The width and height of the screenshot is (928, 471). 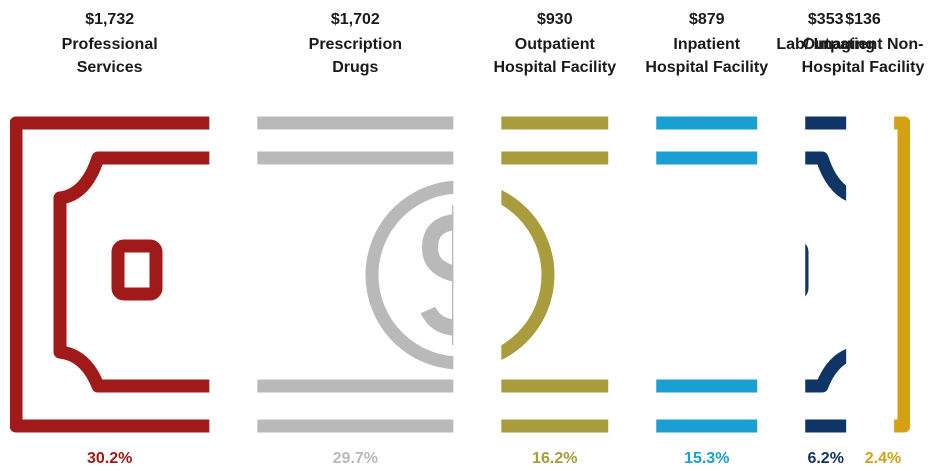 What do you see at coordinates (555, 458) in the screenshot?
I see `percent-label: 16.2%` at bounding box center [555, 458].